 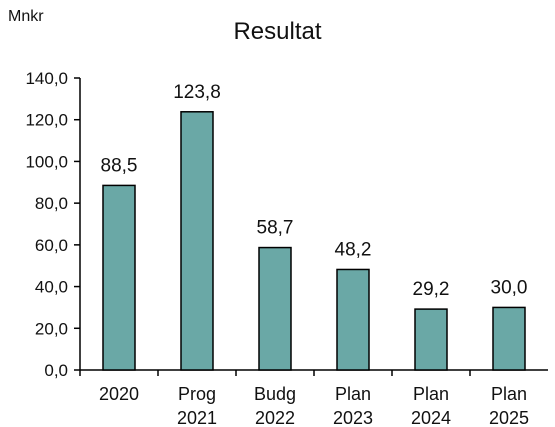 I want to click on bar-value-label: 30,0, so click(x=509, y=287).